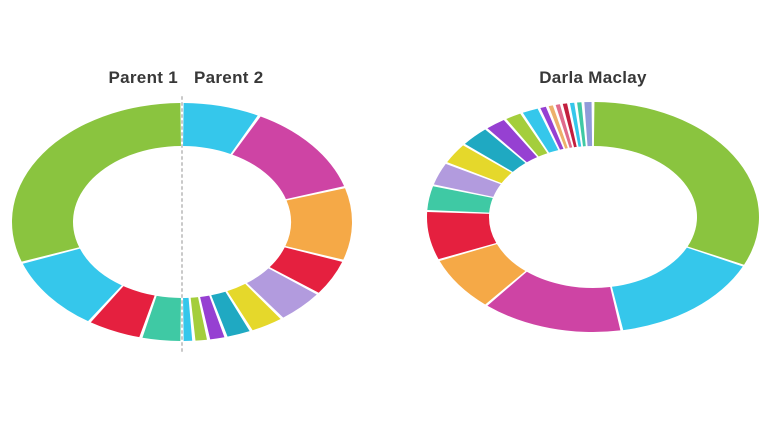 Image resolution: width=768 pixels, height=427 pixels. I want to click on donut-segment-periwinkle, so click(588, 124).